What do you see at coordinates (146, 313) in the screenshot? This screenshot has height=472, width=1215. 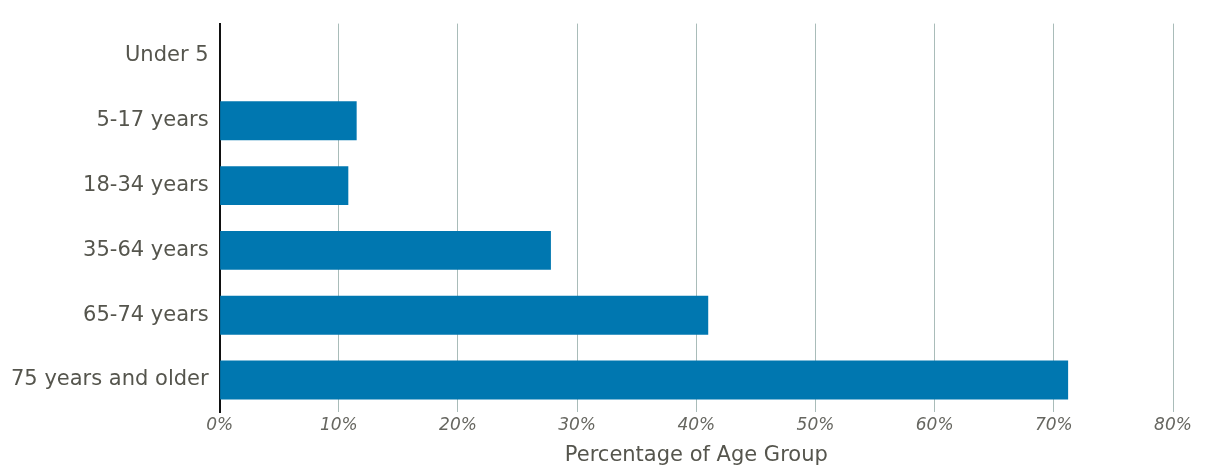 I see `y-tick-label: 65-74 years` at bounding box center [146, 313].